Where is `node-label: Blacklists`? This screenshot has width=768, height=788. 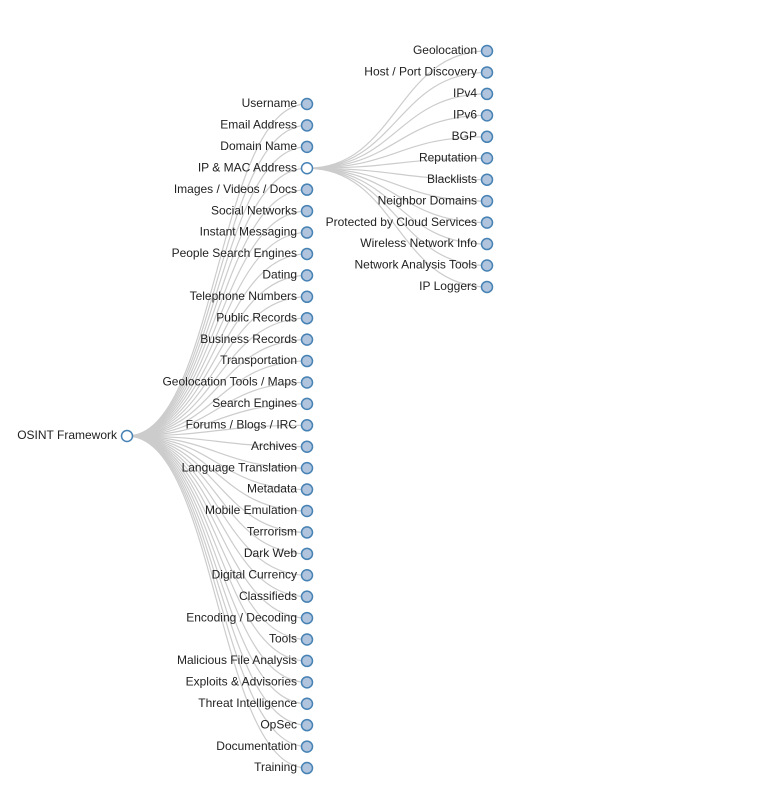
node-label: Blacklists is located at coordinates (452, 179).